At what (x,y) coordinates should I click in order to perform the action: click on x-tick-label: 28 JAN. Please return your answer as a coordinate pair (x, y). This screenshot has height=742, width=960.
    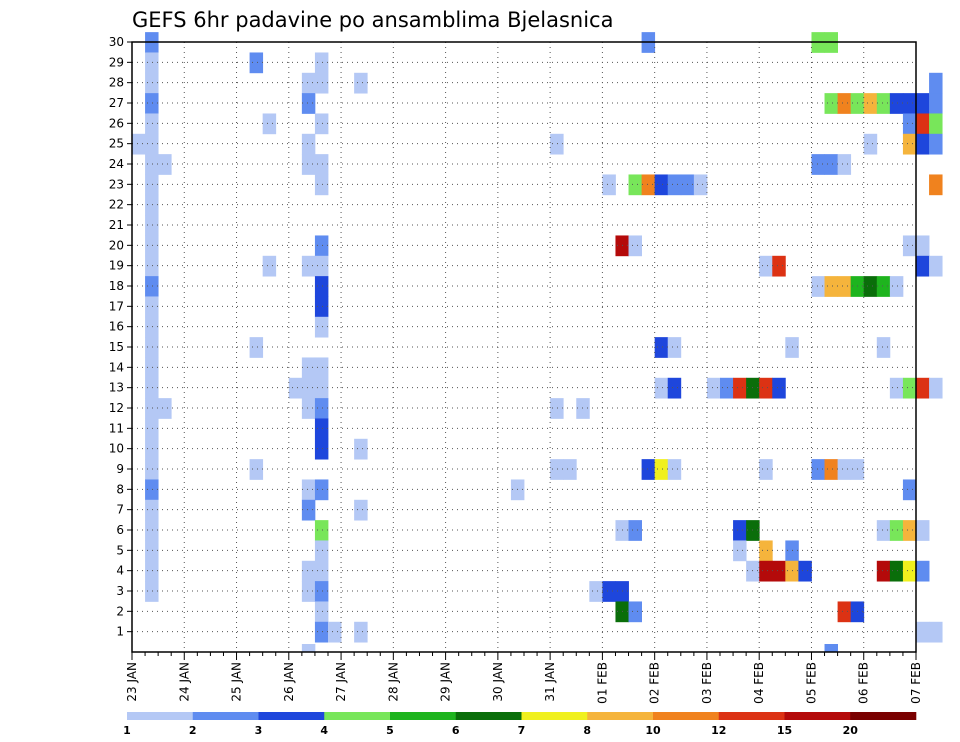
    Looking at the image, I should click on (393, 682).